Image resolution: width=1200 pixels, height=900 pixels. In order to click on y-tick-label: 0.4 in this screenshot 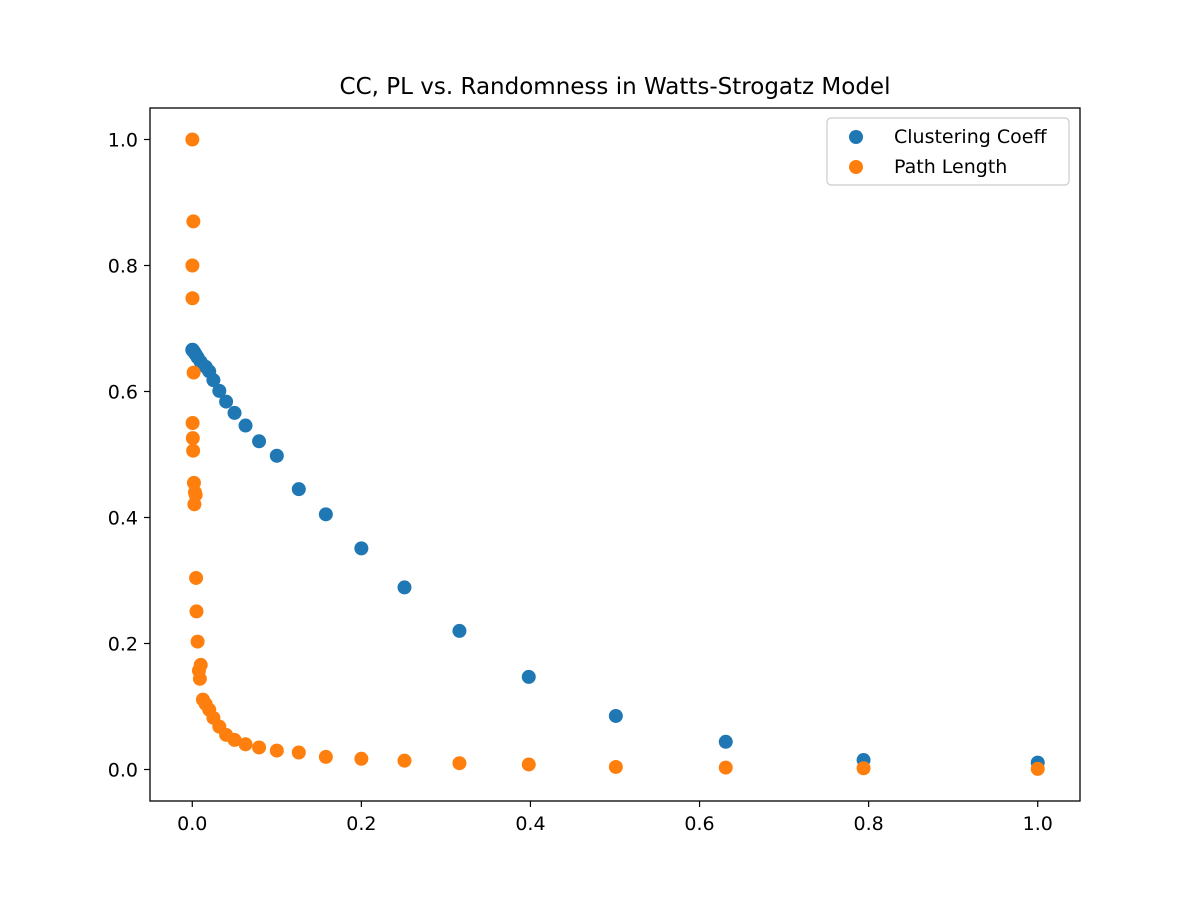, I will do `click(123, 519)`.